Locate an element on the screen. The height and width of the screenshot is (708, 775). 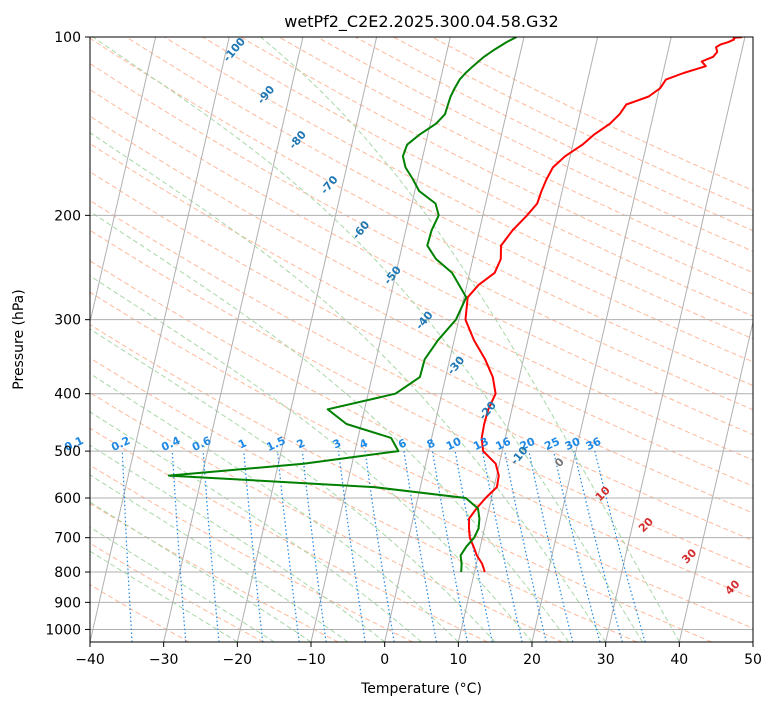
mixing-ratio-label: 25 is located at coordinates (551, 444).